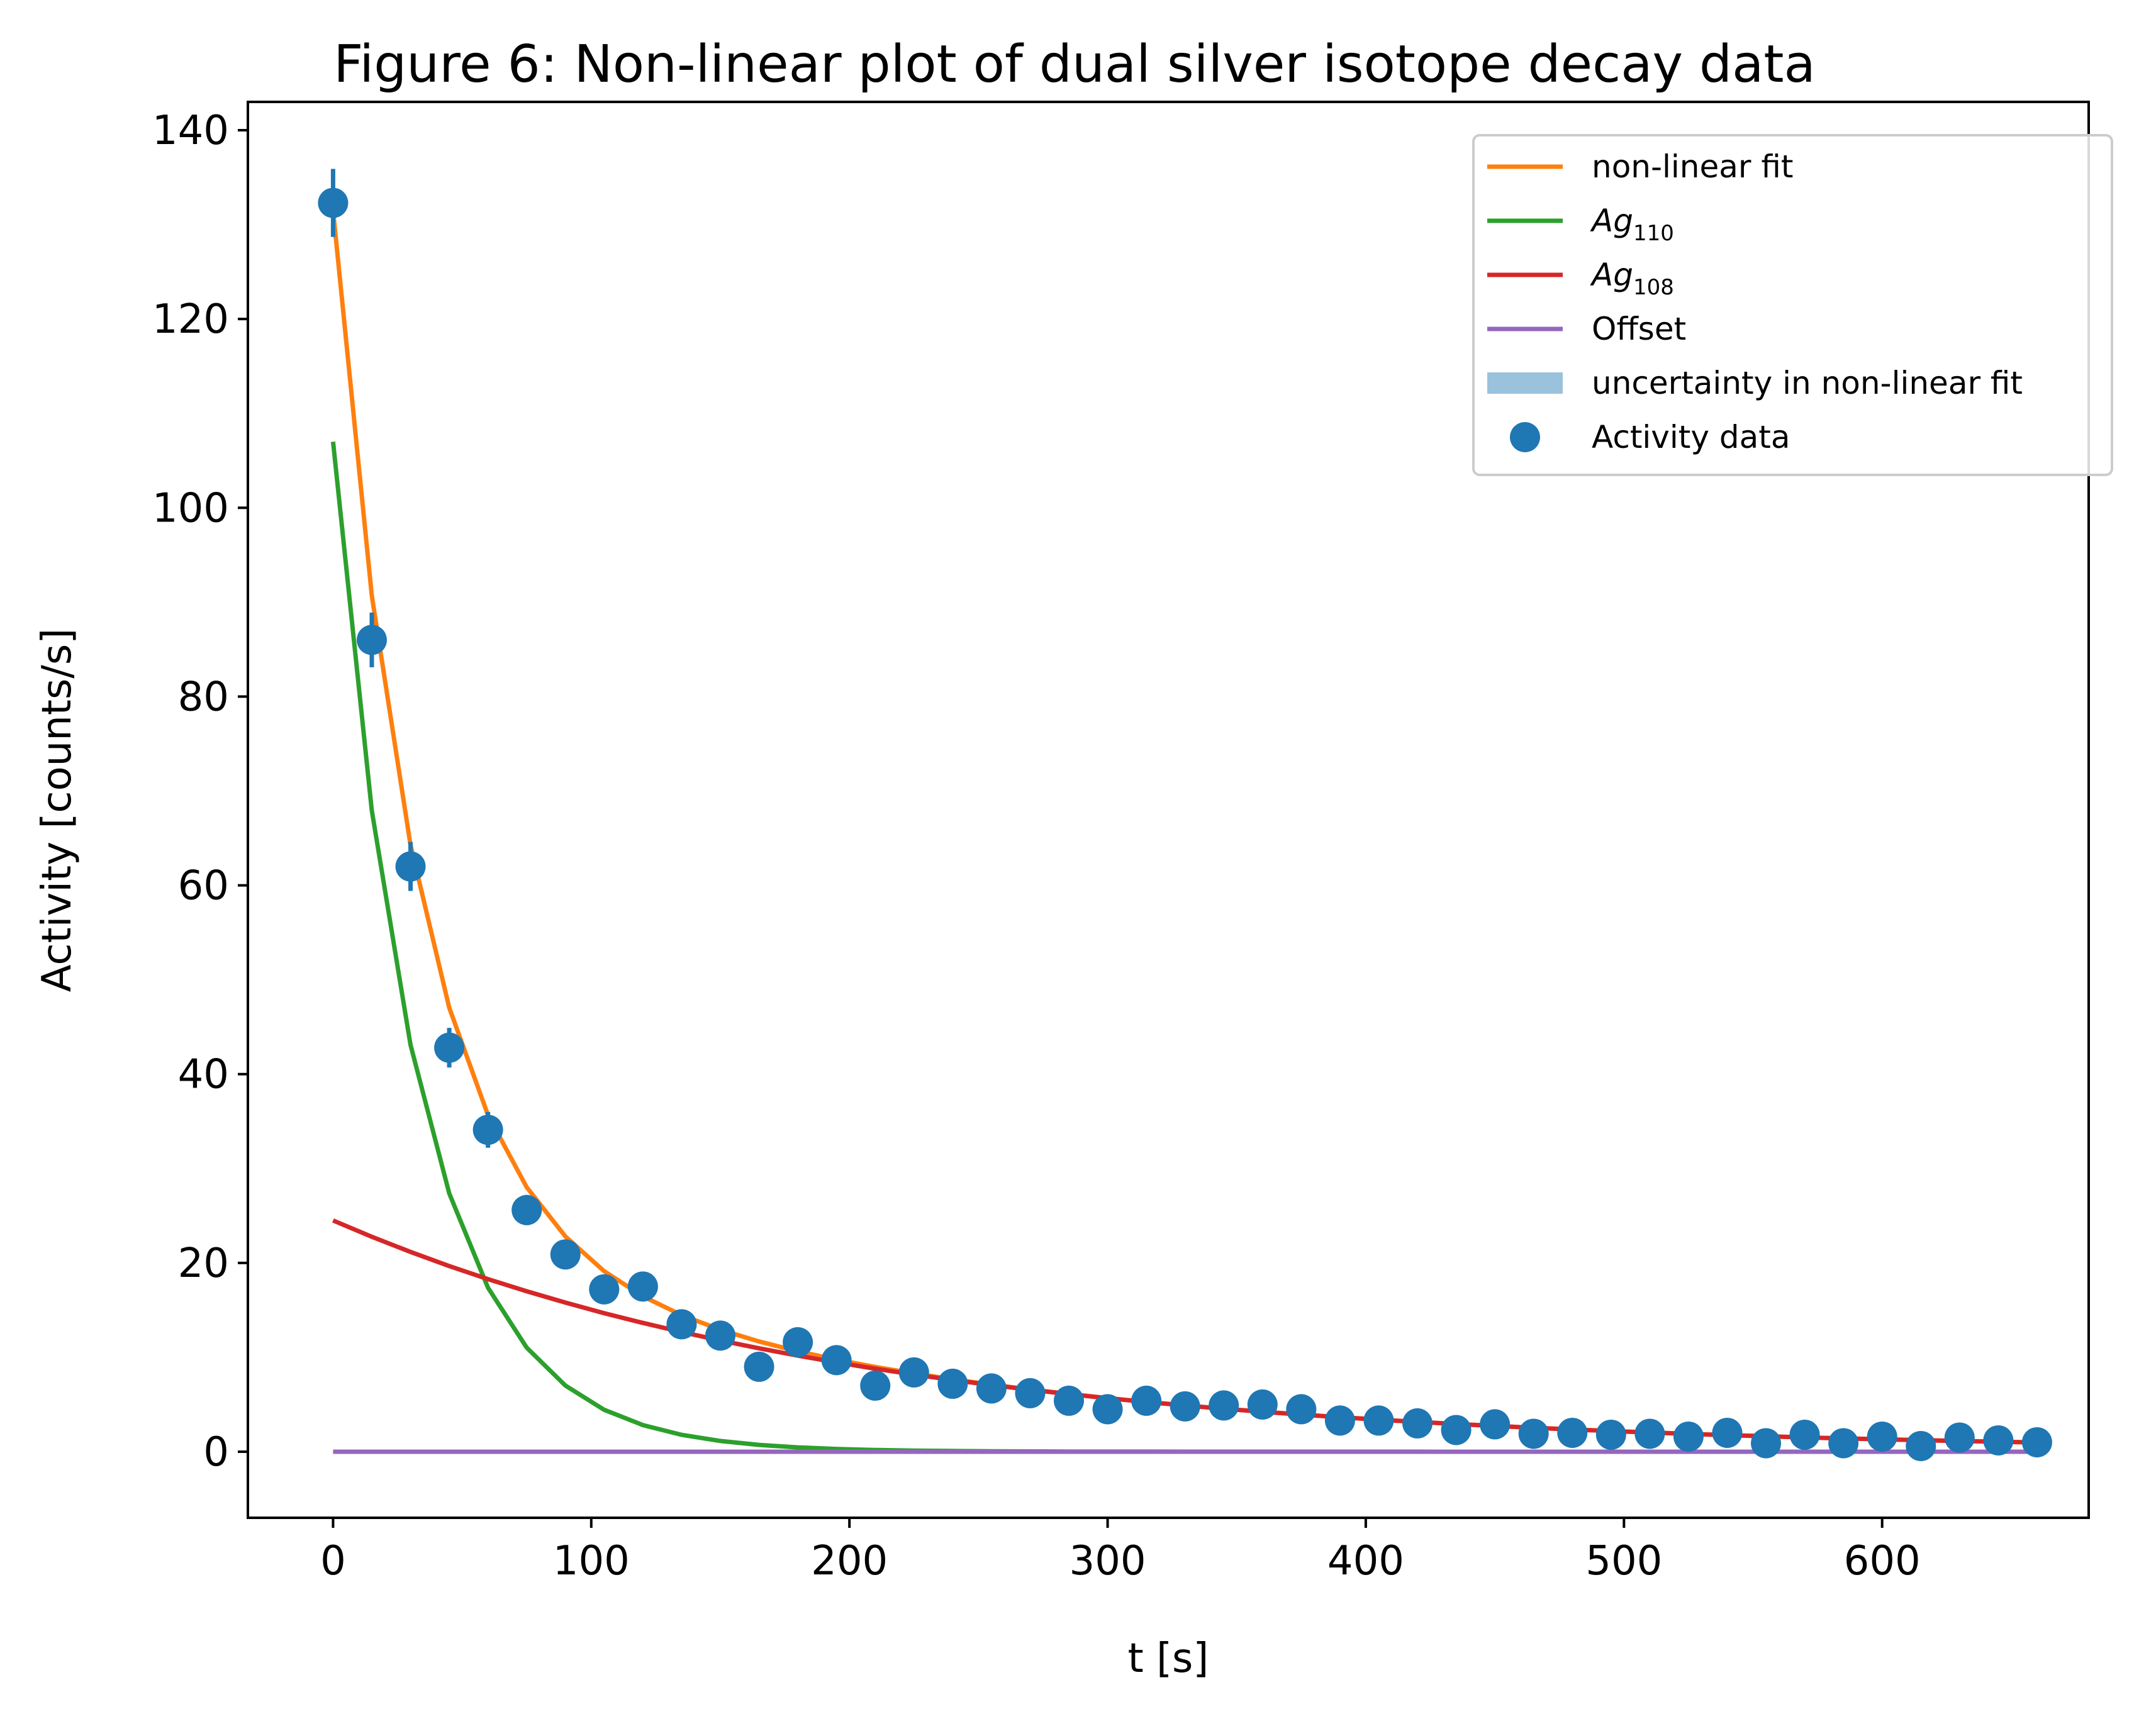 This screenshot has height=1709, width=2156. Describe the element at coordinates (203, 1075) in the screenshot. I see `y-tick-label: 40` at that location.